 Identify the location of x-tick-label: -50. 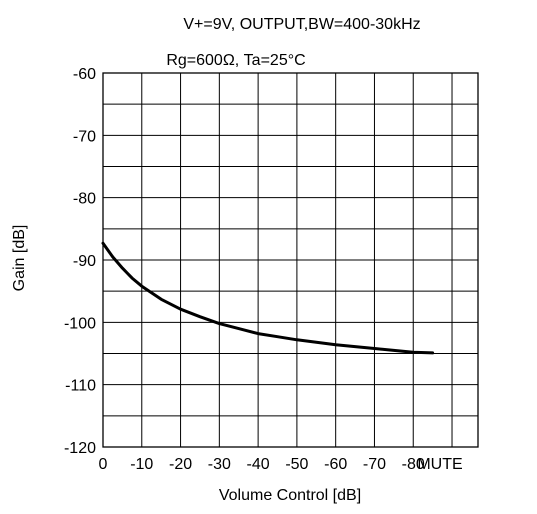
(296, 464).